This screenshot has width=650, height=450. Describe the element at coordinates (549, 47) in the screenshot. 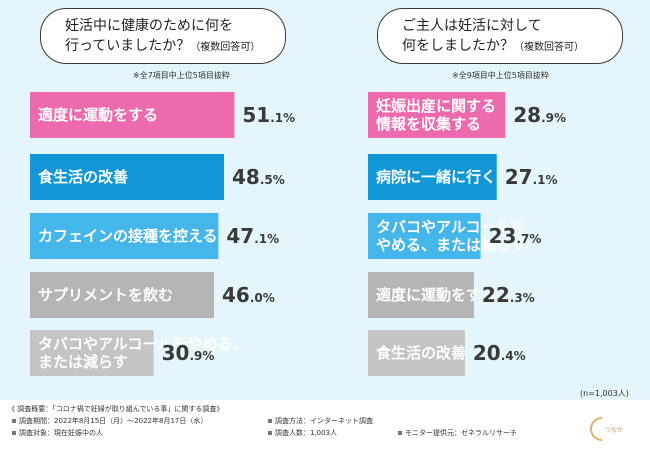

I see `right-question-suffix: （複数回答可）` at that location.